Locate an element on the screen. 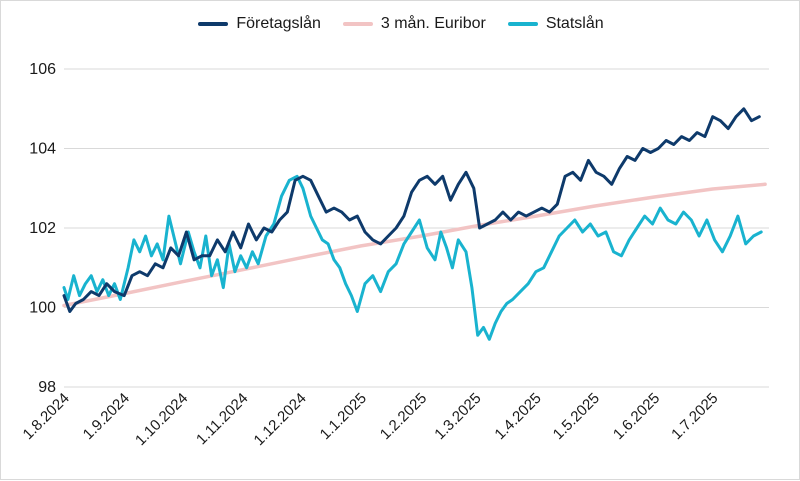  legend: Företagslån 3 mån. Euribor Statslån is located at coordinates (400, 24).